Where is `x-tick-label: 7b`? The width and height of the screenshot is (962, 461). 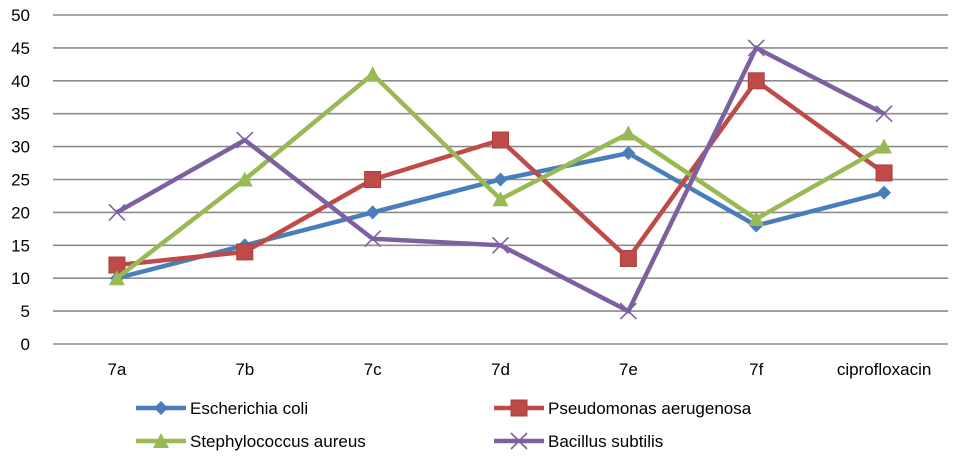
x-tick-label: 7b is located at coordinates (244, 369).